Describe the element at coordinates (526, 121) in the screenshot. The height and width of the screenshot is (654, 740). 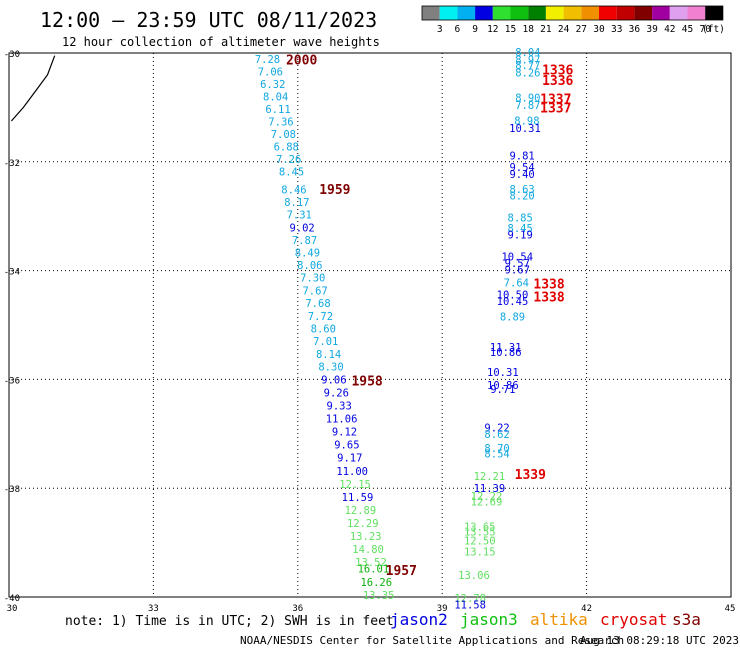
I see `wave-height-label: 8.98` at that location.